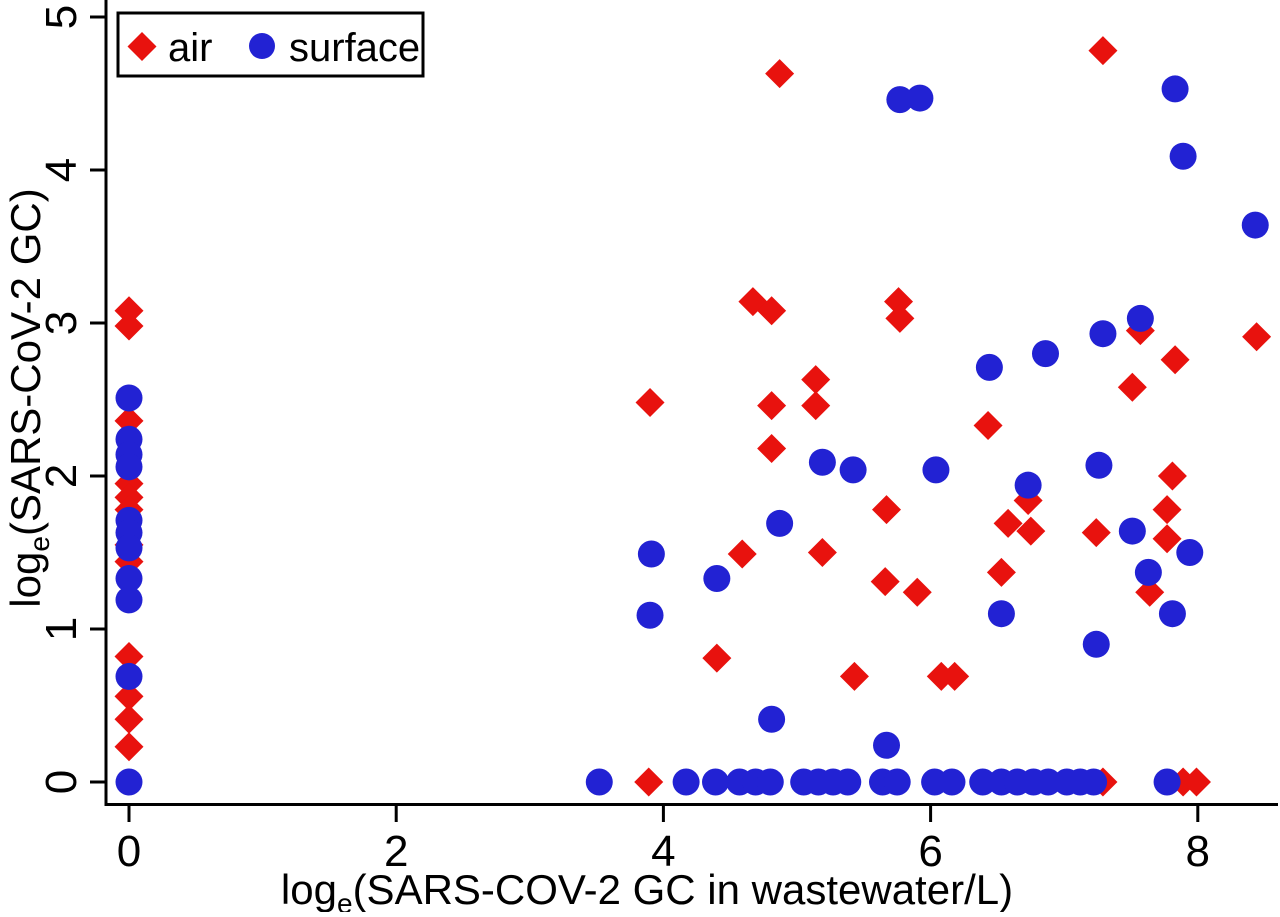  What do you see at coordinates (61, 17) in the screenshot?
I see `y-tick-label: 5` at bounding box center [61, 17].